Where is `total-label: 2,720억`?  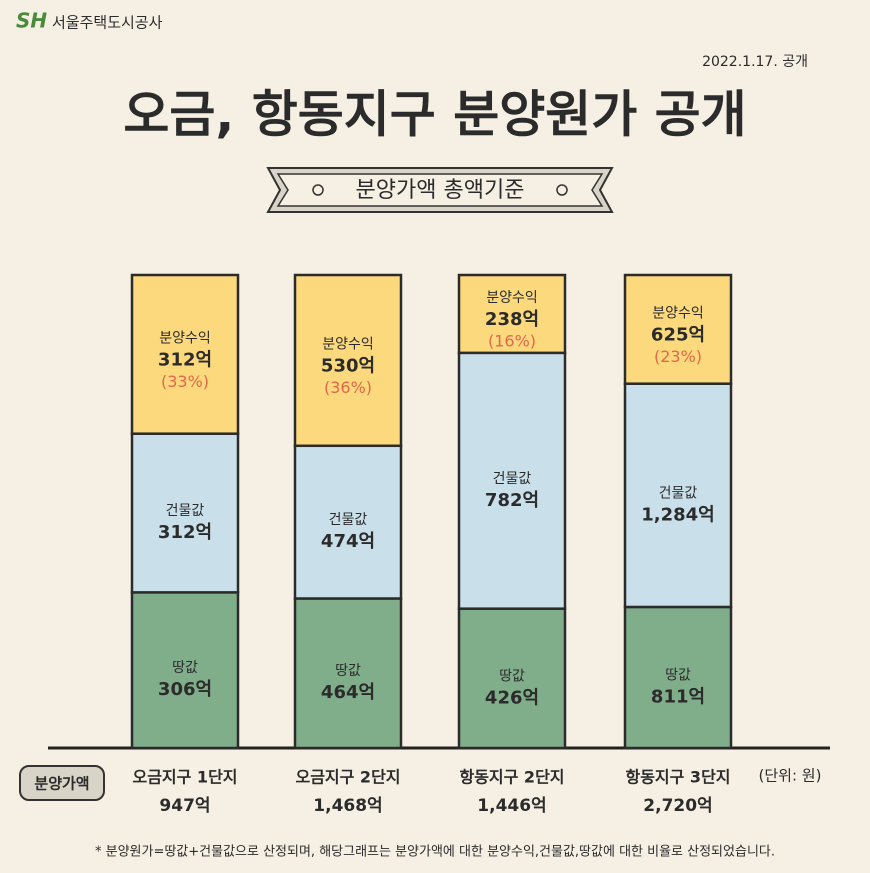 total-label: 2,720억 is located at coordinates (677, 806).